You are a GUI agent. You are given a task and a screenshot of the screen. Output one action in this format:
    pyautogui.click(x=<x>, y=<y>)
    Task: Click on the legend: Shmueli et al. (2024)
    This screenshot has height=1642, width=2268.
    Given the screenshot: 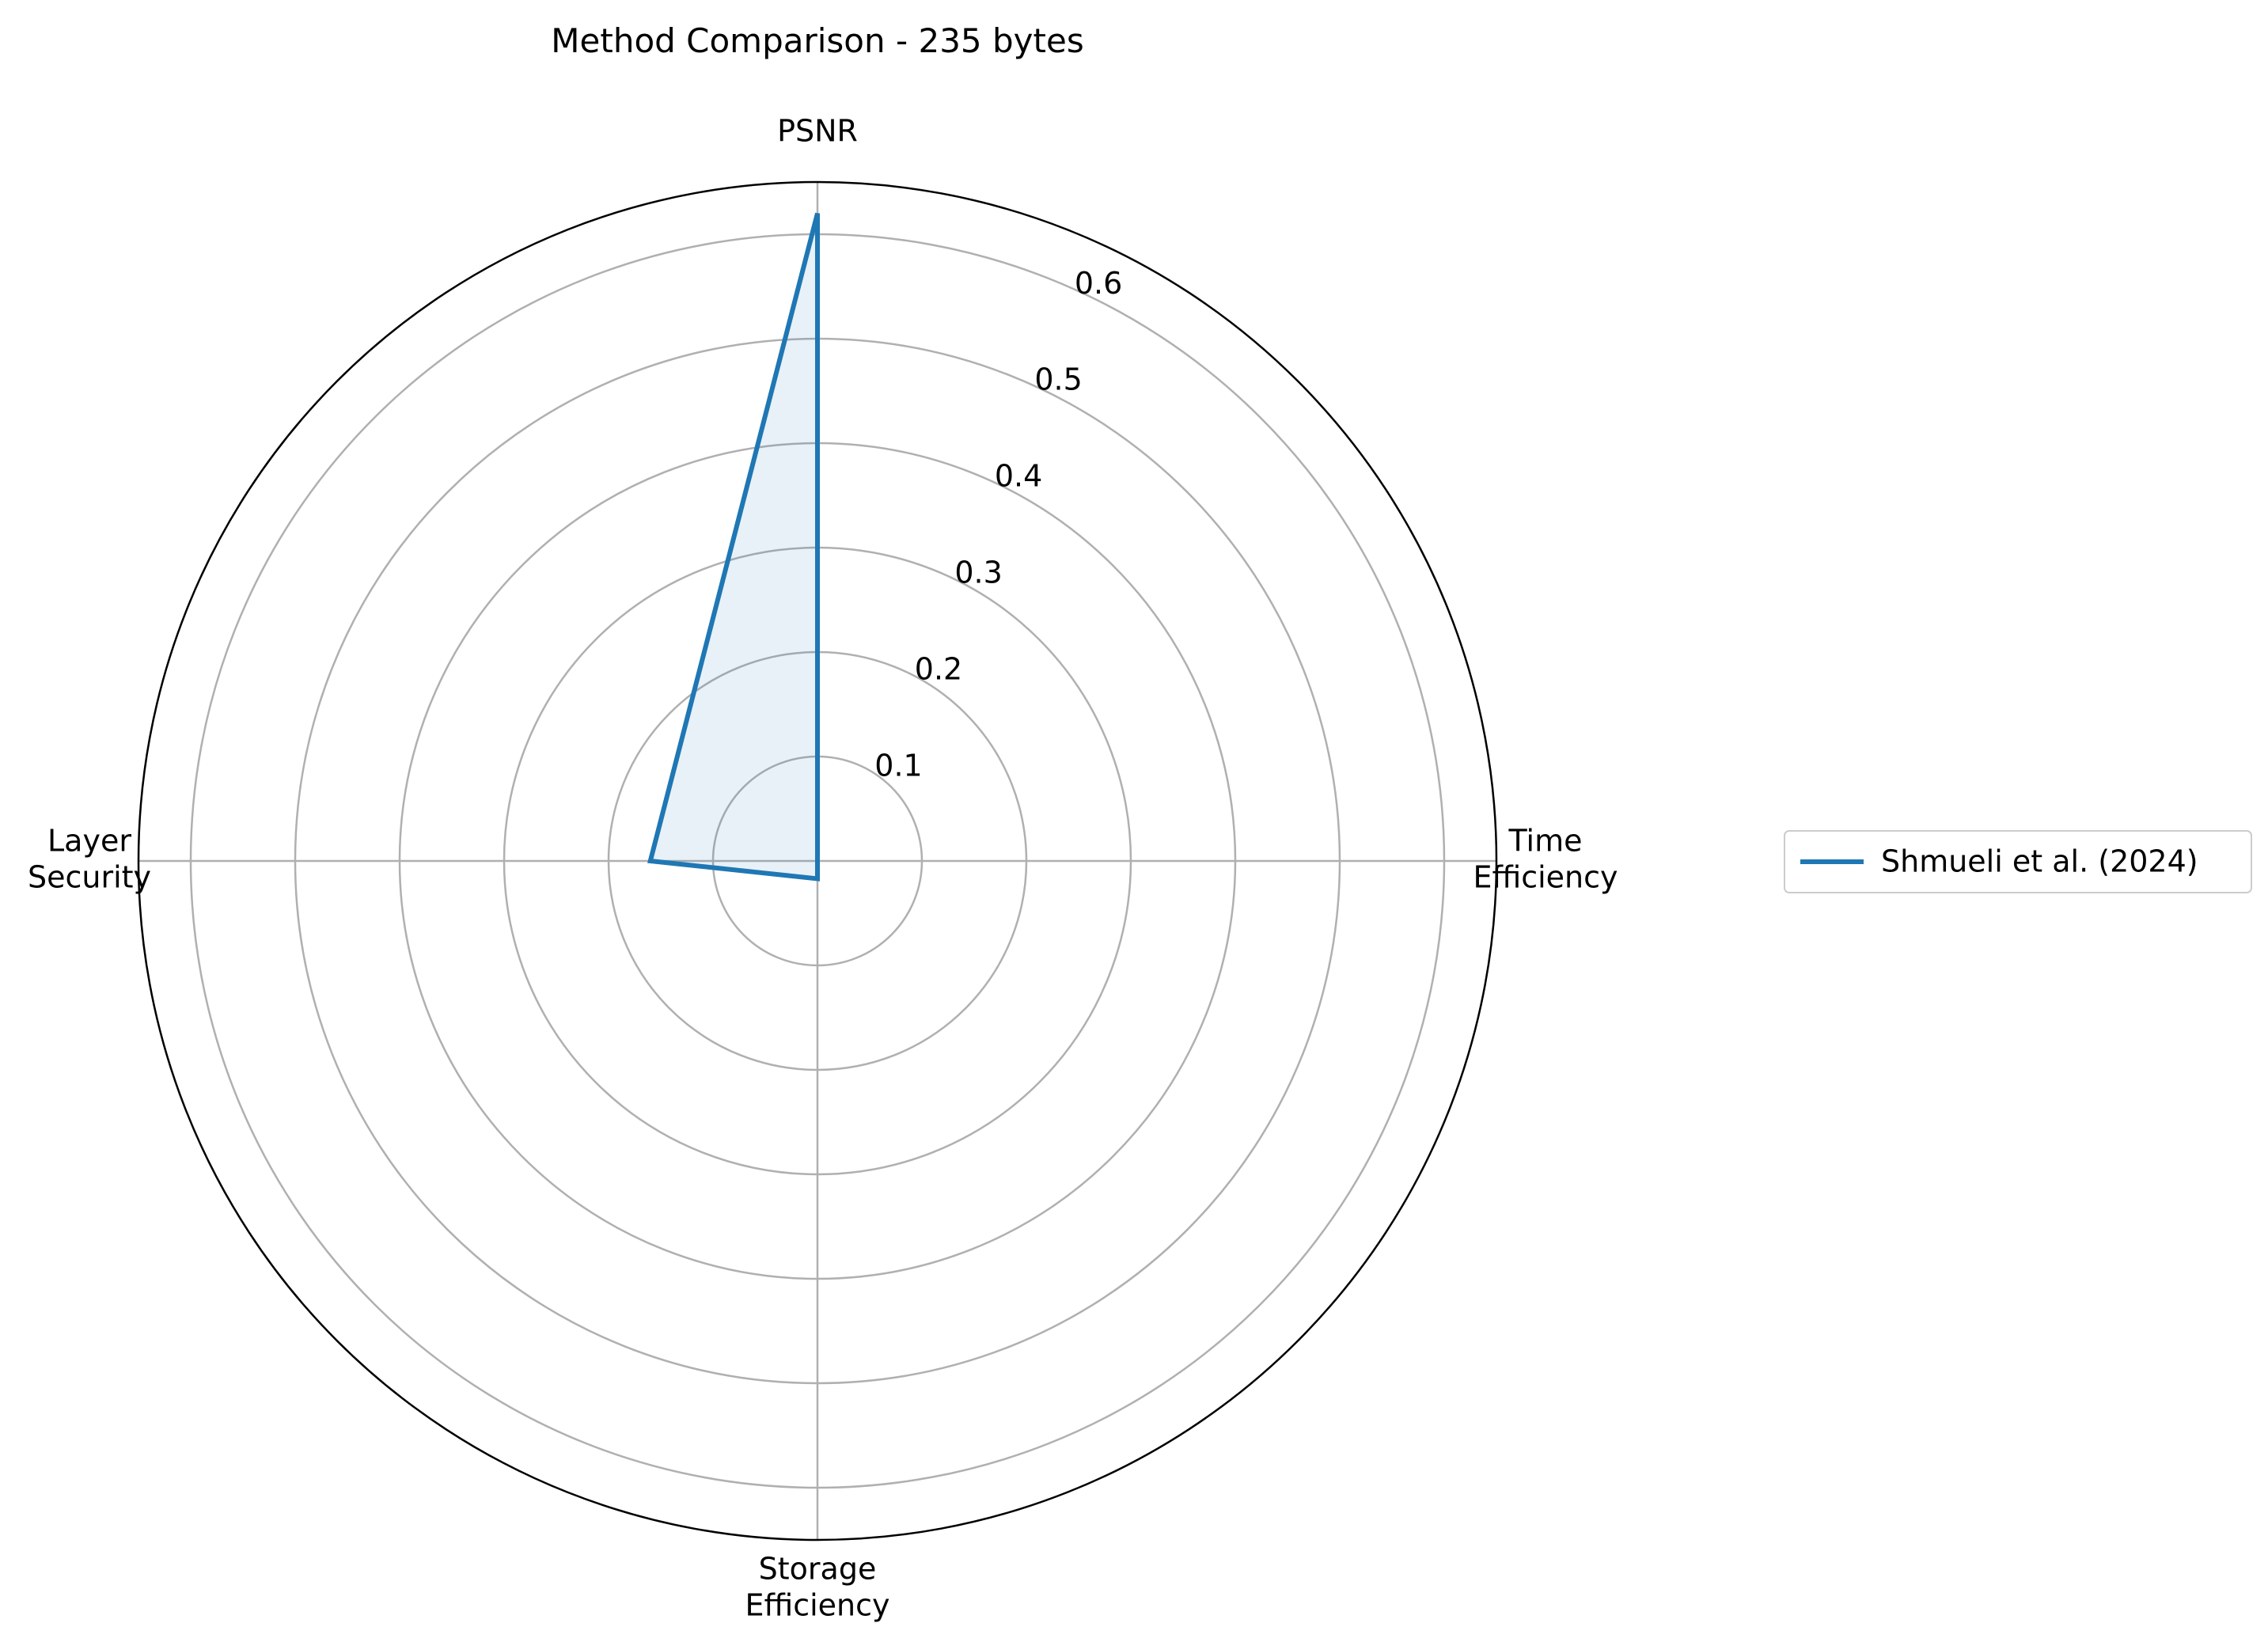 What is the action you would take?
    pyautogui.click(x=2018, y=861)
    